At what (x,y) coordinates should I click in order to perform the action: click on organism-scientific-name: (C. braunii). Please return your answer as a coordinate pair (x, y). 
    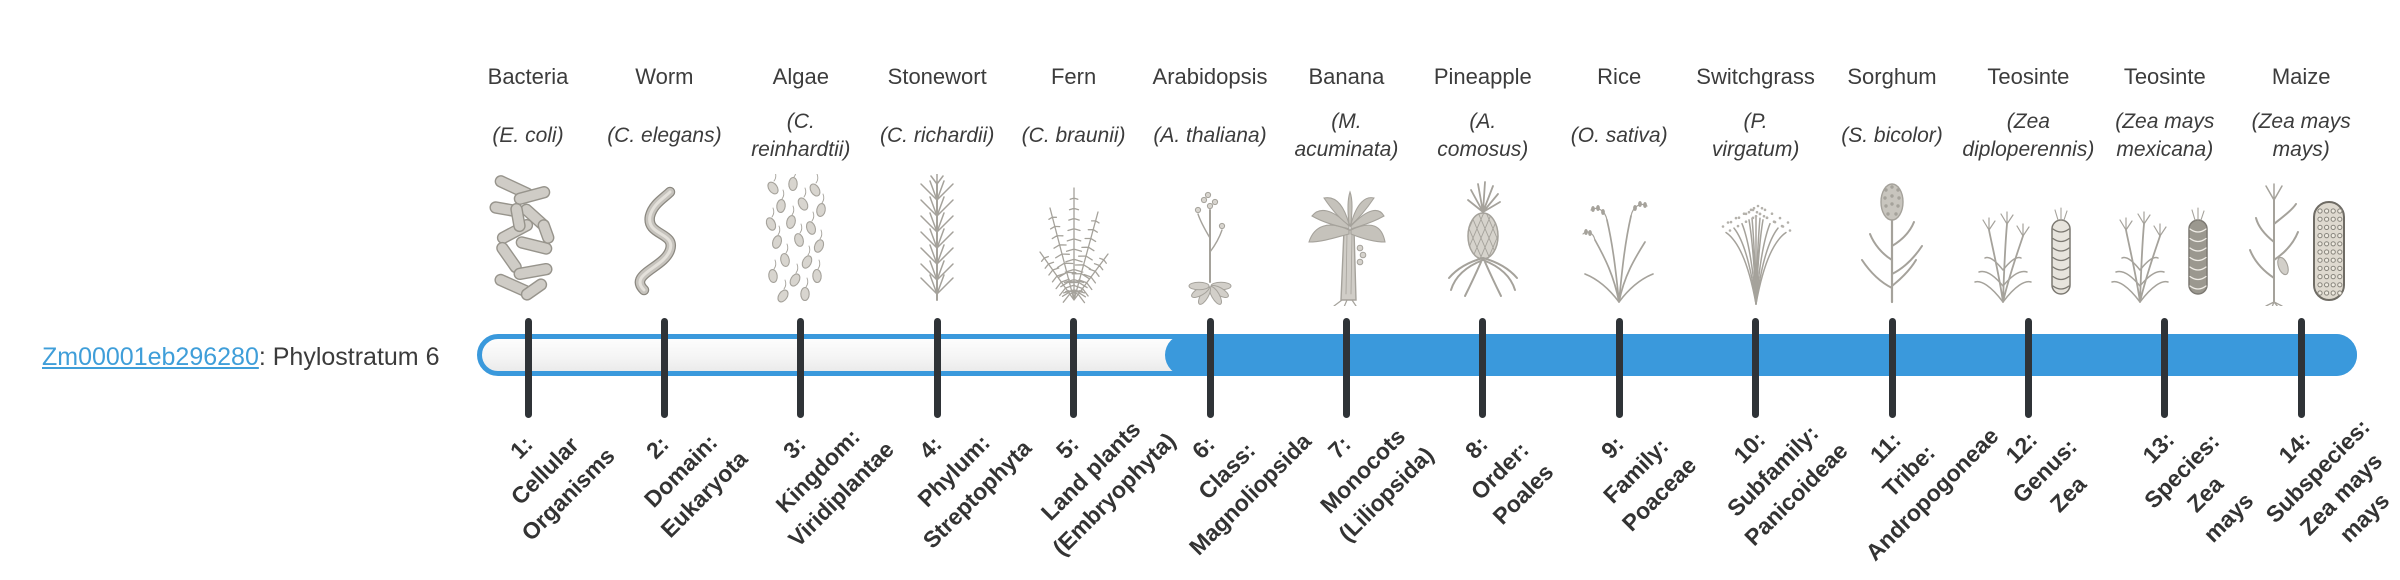
    Looking at the image, I should click on (1073, 135).